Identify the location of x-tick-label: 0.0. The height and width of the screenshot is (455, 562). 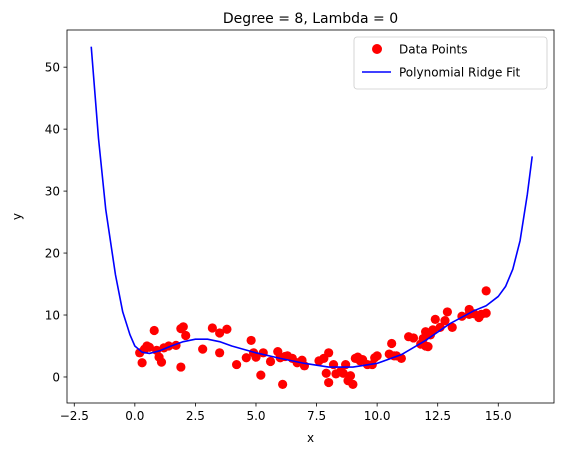
(134, 416).